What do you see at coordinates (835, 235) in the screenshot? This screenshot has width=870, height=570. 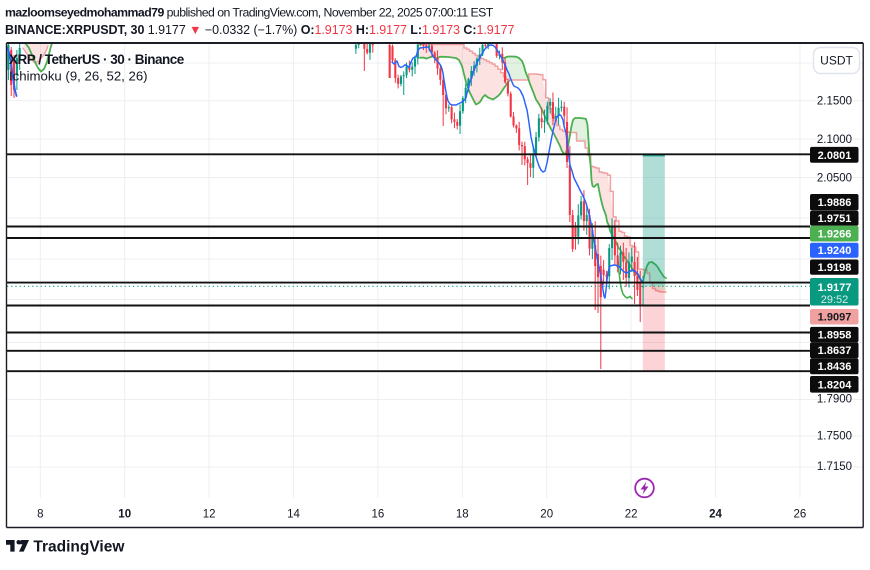 I see `svg-text: 1.9266` at bounding box center [835, 235].